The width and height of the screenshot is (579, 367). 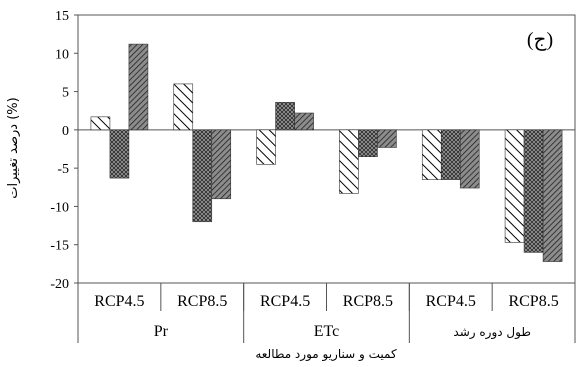 What do you see at coordinates (13, 147) in the screenshot?
I see `y-axis-title: درصد تغییرات (%)` at bounding box center [13, 147].